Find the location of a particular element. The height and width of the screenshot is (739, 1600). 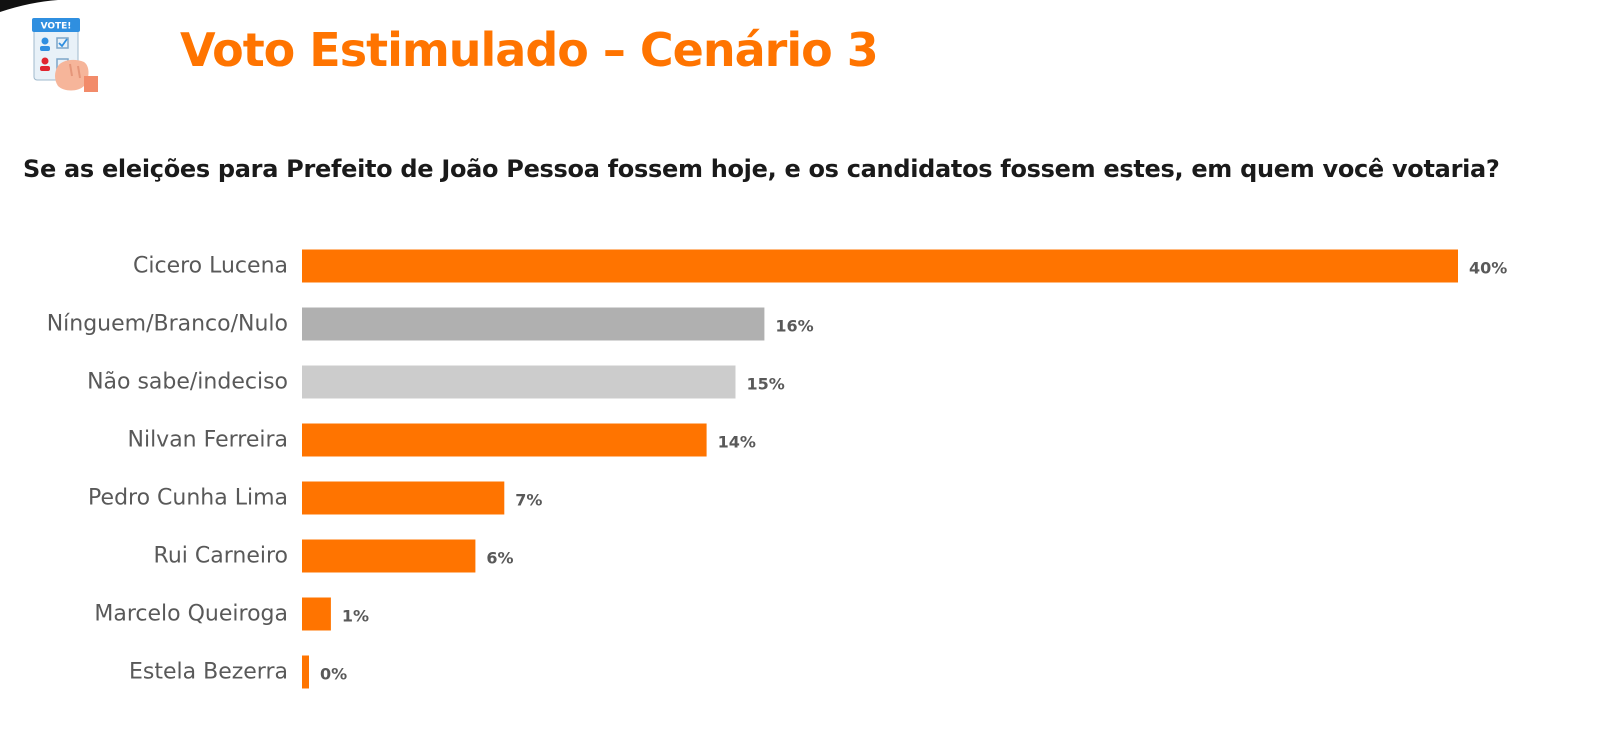

category-label: Cicero Lucena is located at coordinates (210, 266).